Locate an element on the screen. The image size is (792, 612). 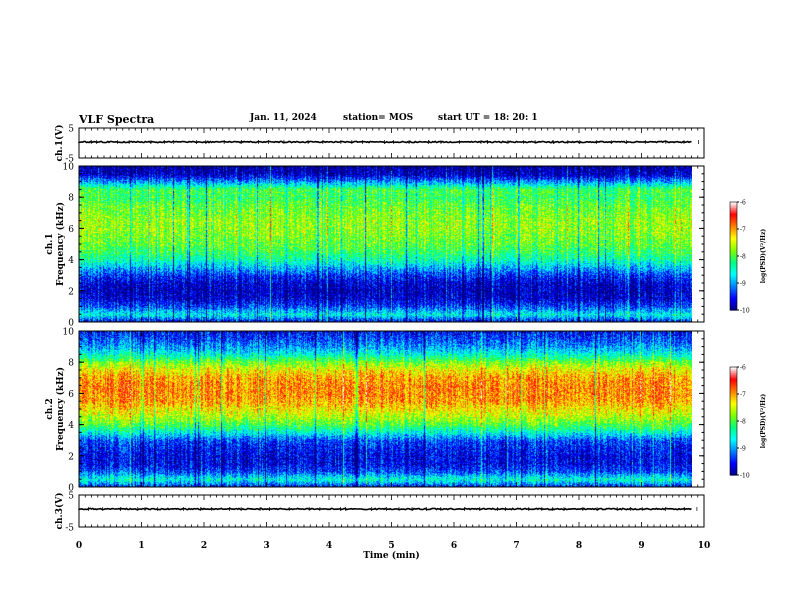
colorbar-label: log(PSD)(V²/Hz) is located at coordinates (763, 421).